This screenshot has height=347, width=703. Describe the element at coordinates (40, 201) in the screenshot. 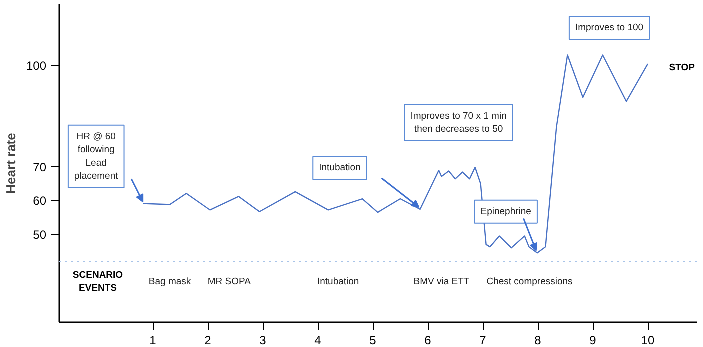

I see `y-tick-label: 60` at that location.